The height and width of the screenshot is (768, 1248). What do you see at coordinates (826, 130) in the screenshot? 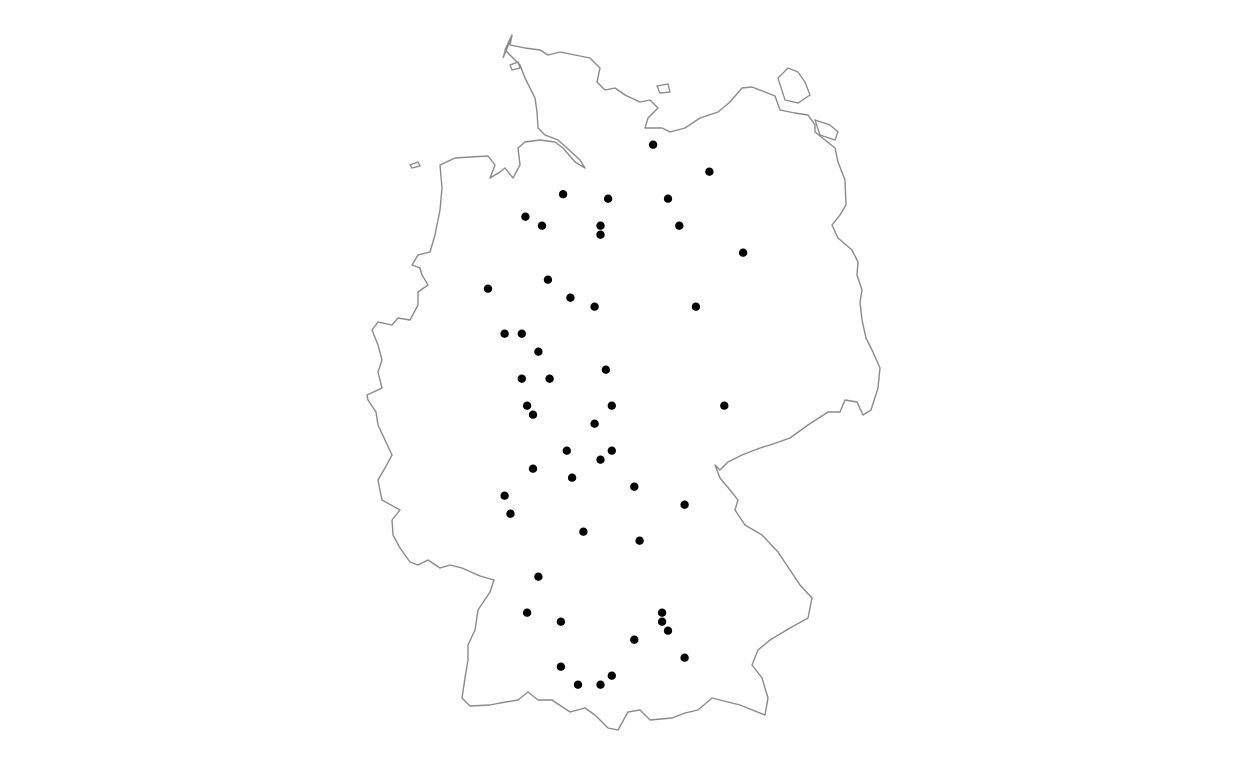
I see `island-usedom` at bounding box center [826, 130].